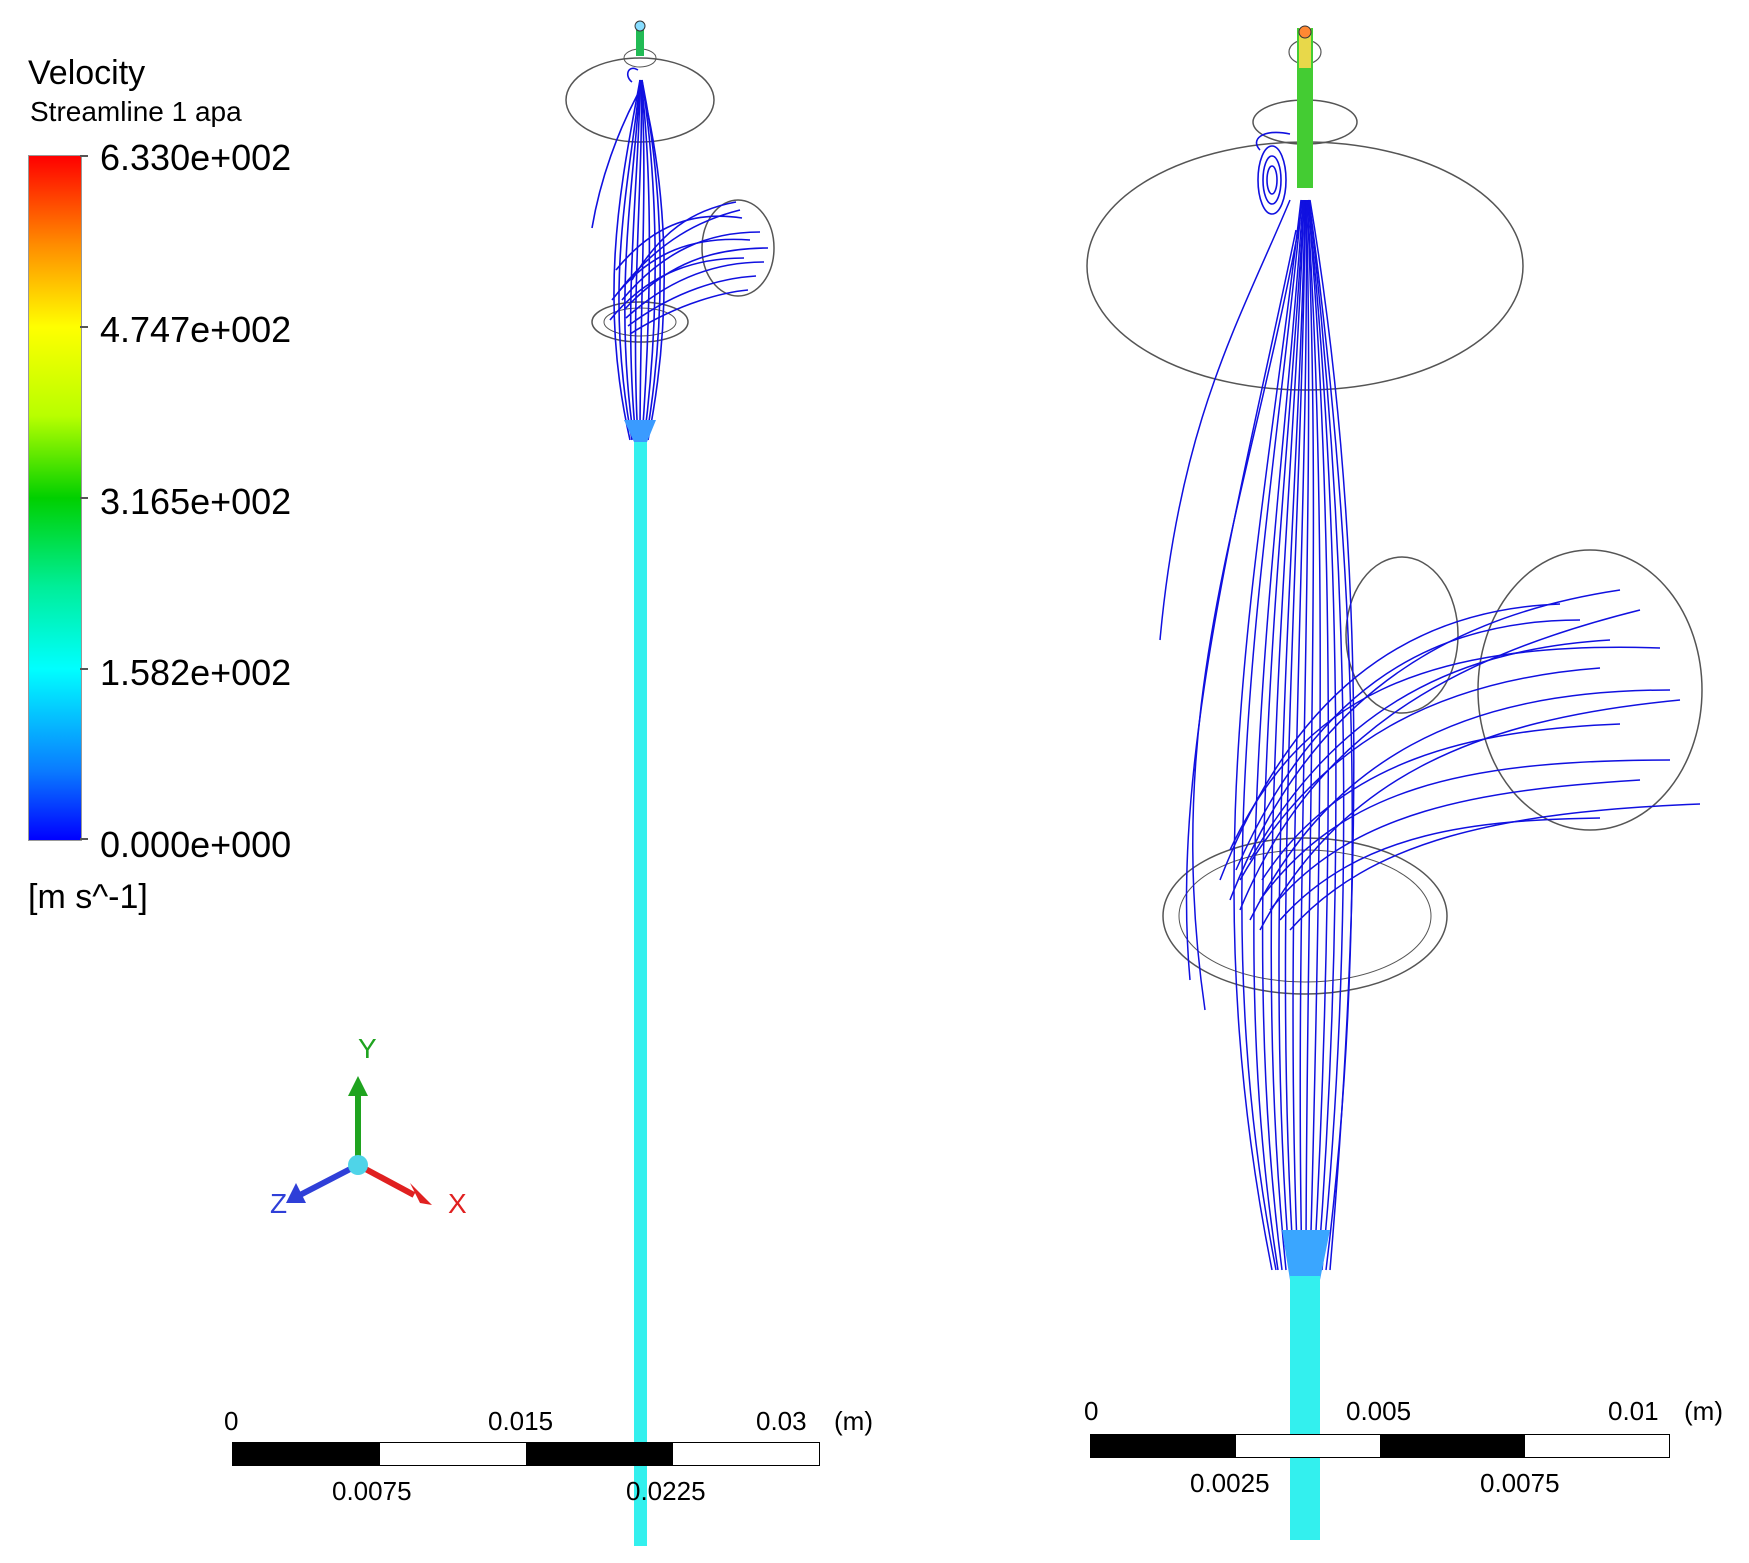 The width and height of the screenshot is (1749, 1563). I want to click on right-scale-unit: (m), so click(1703, 1411).